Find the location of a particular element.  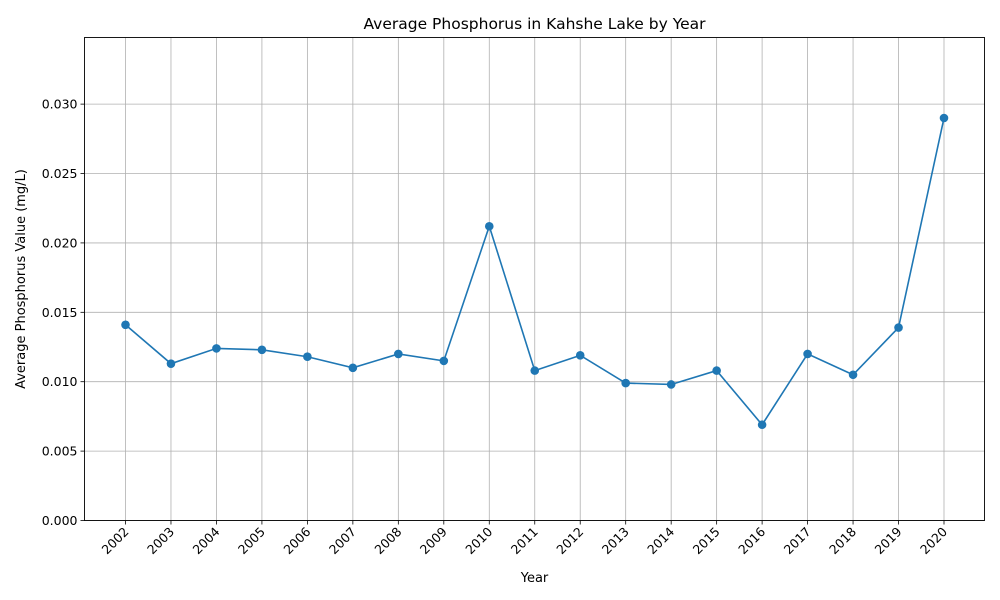

x-tick-label: 2008 is located at coordinates (387, 540).